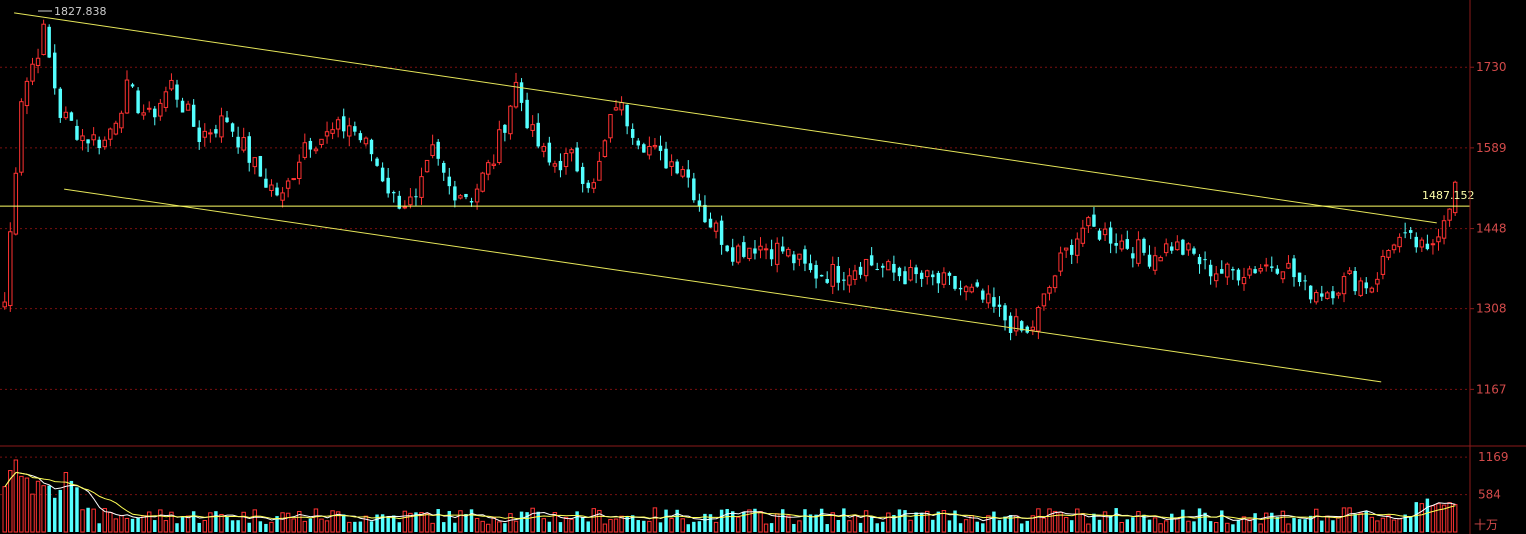  Describe the element at coordinates (1493, 457) in the screenshot. I see `volume-tick-label: 1169` at that location.